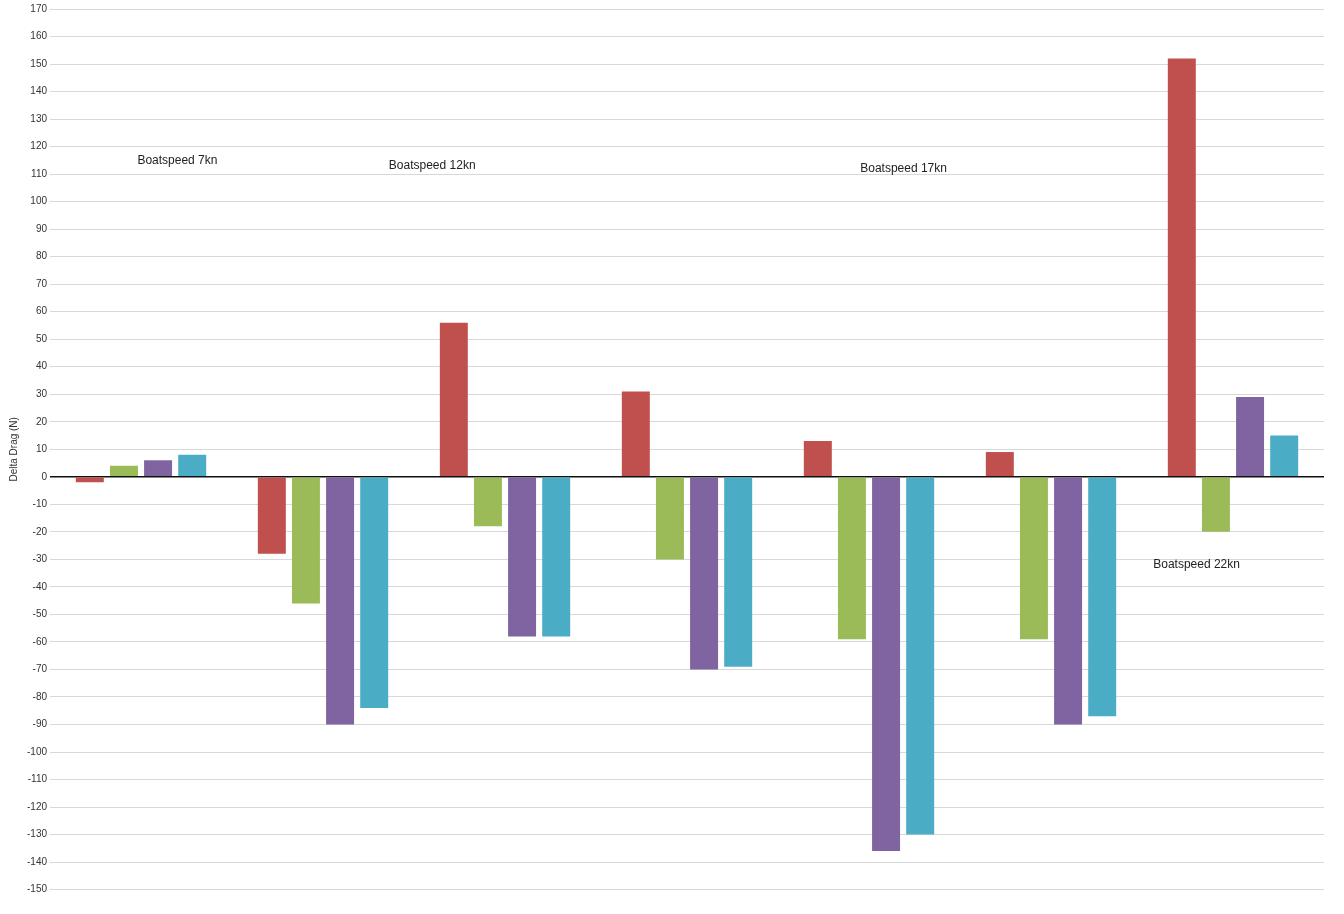 This screenshot has width=1344, height=914. Describe the element at coordinates (41, 394) in the screenshot. I see `y-tick-label: 30` at that location.